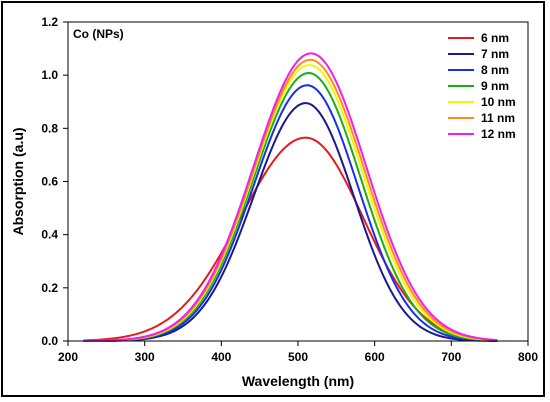  What do you see at coordinates (528, 357) in the screenshot?
I see `x-tick-label: 800` at bounding box center [528, 357].